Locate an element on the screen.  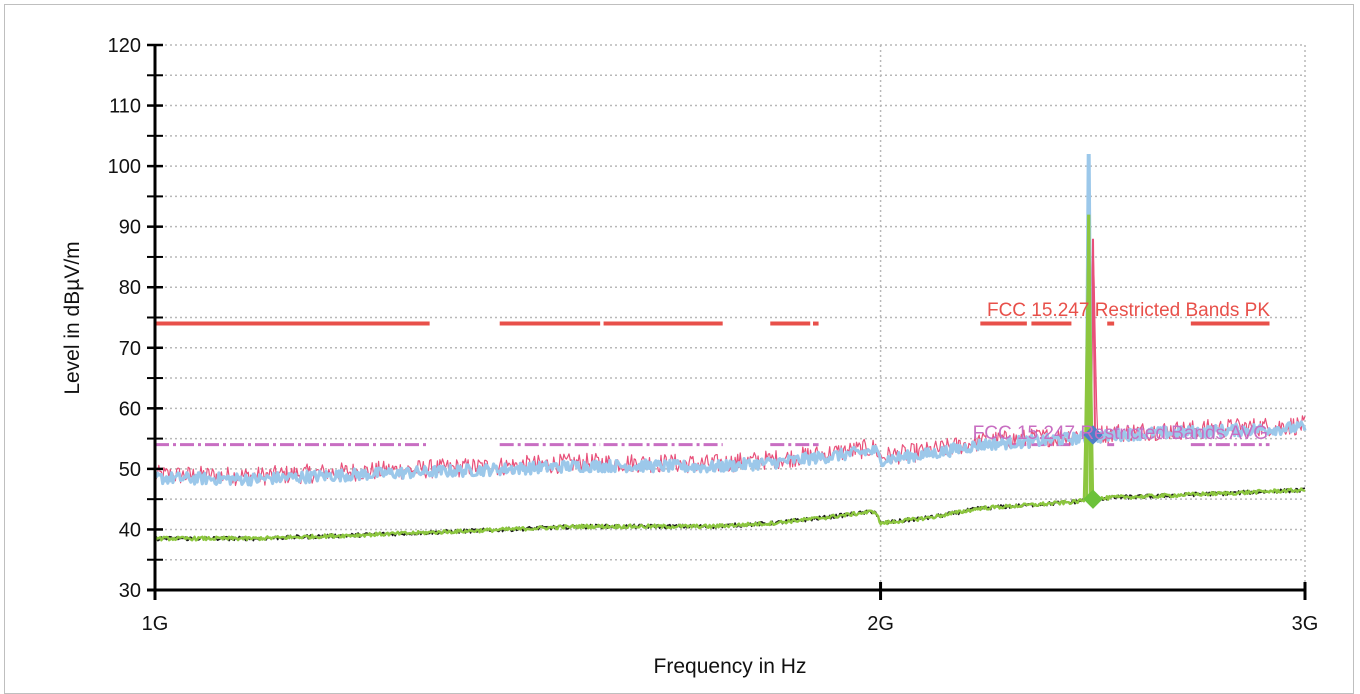
y-tick-label: 60 is located at coordinates (130, 409).